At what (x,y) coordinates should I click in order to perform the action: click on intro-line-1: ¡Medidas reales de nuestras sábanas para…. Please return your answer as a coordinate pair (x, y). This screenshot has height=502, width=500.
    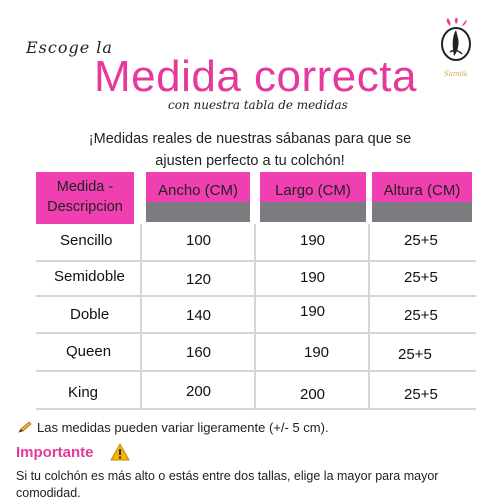
    Looking at the image, I should click on (250, 139).